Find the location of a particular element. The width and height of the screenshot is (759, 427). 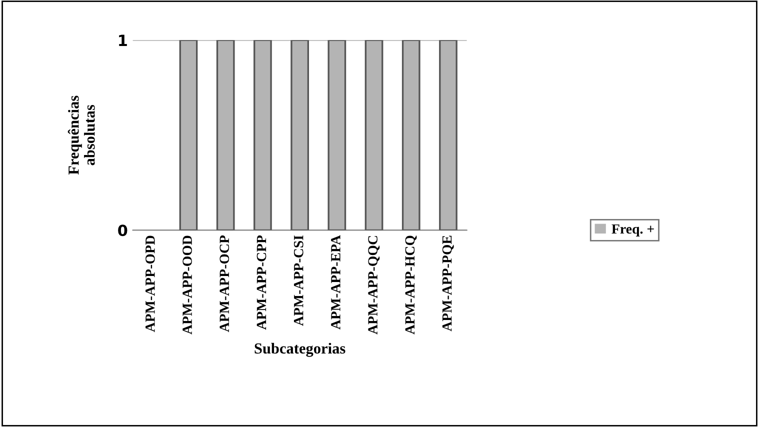

x-tick-label: APM-APP-EPA is located at coordinates (335, 282).